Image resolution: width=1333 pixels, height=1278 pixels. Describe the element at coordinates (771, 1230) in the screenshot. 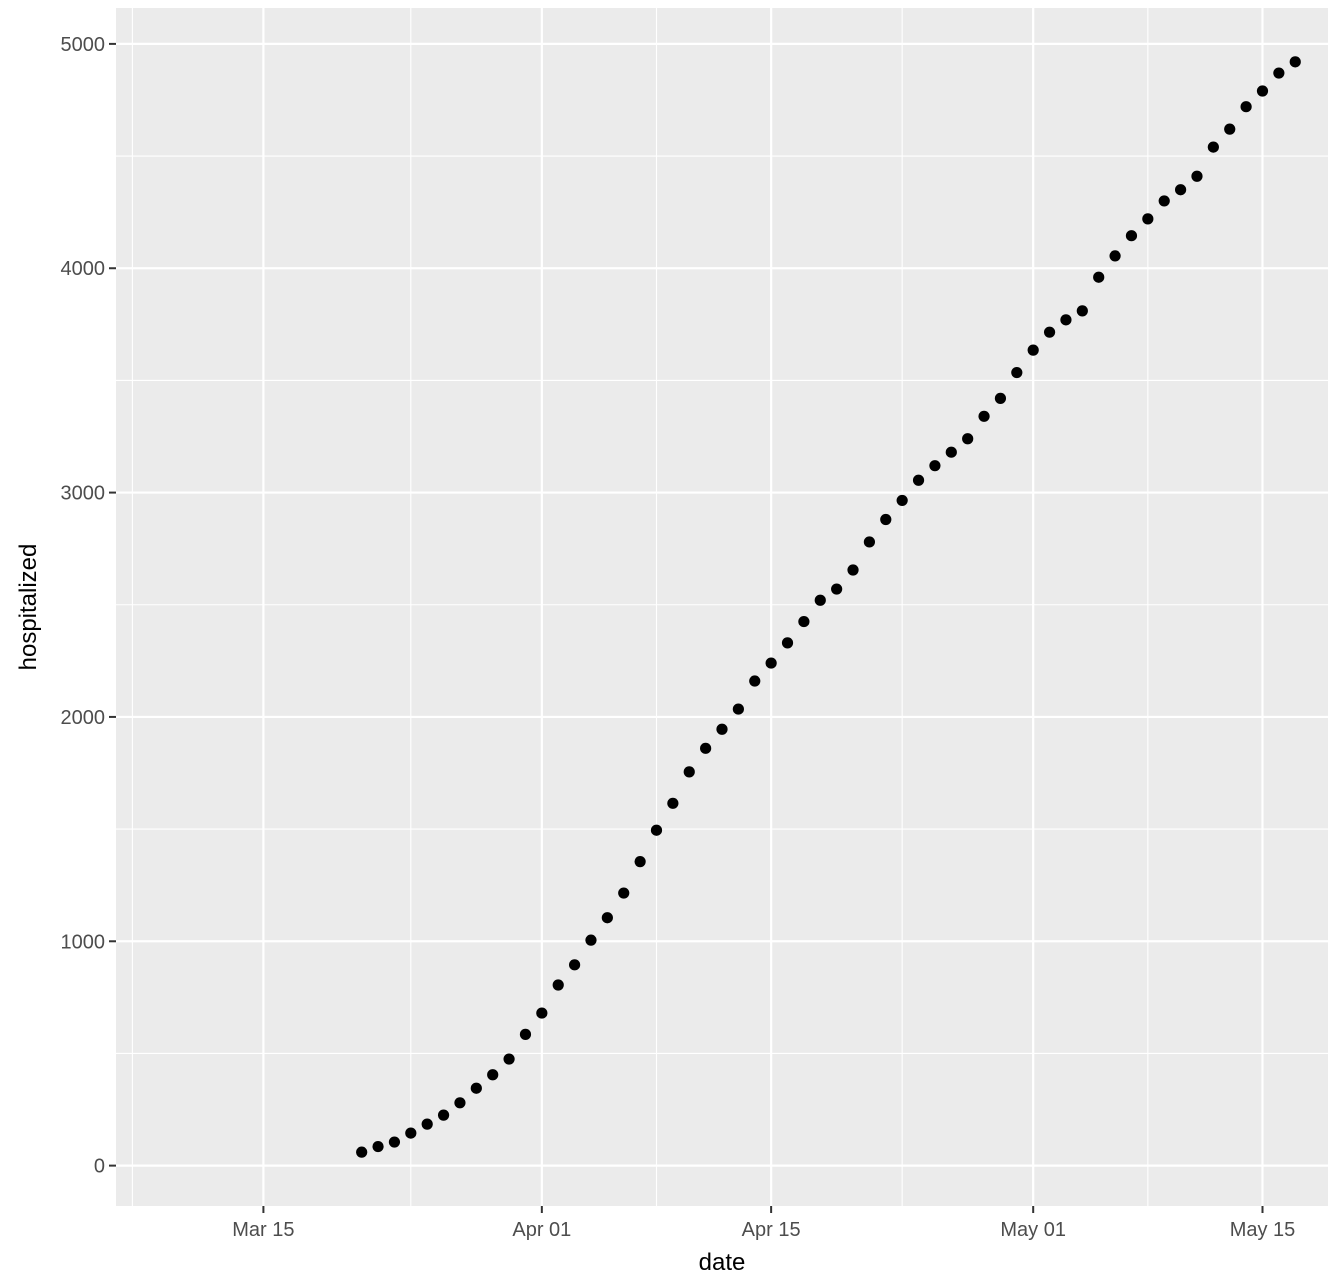

I see `x-tick-label: Apr 15` at that location.